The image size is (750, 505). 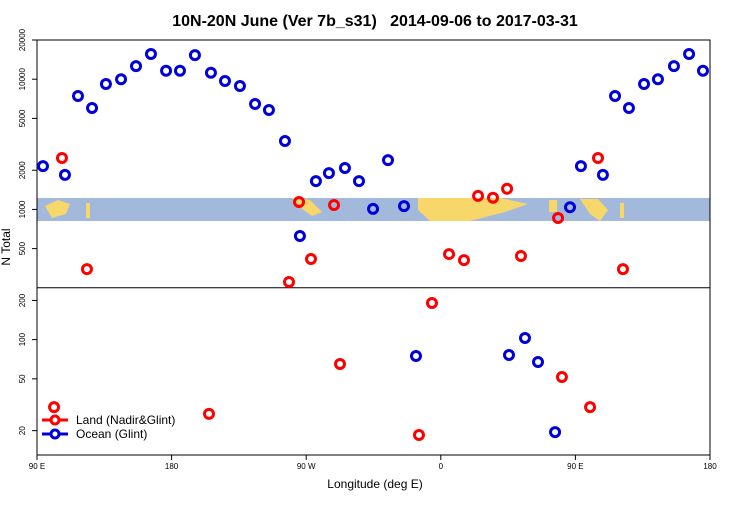 I want to click on x-tick-label: 0, so click(x=441, y=466).